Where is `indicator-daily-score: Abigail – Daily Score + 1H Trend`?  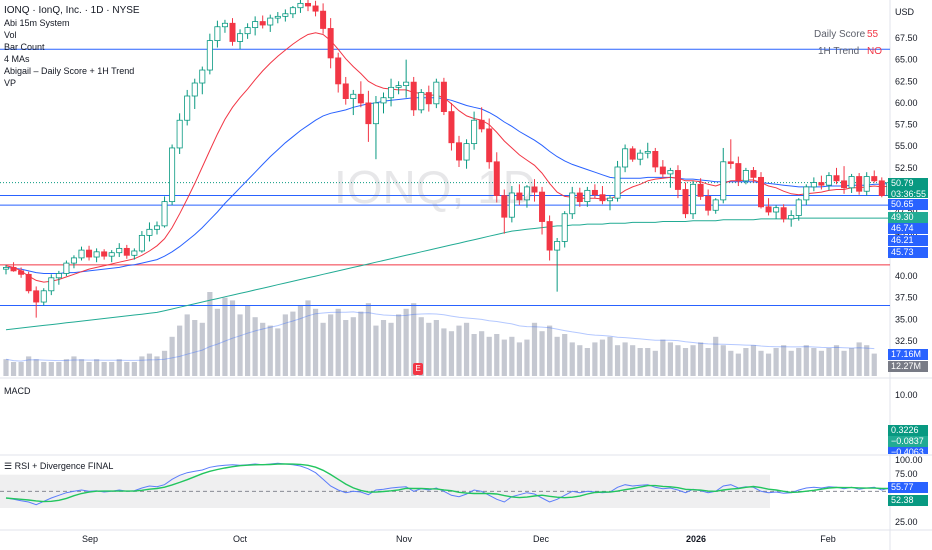 indicator-daily-score: Abigail – Daily Score + 1H Trend is located at coordinates (69, 71).